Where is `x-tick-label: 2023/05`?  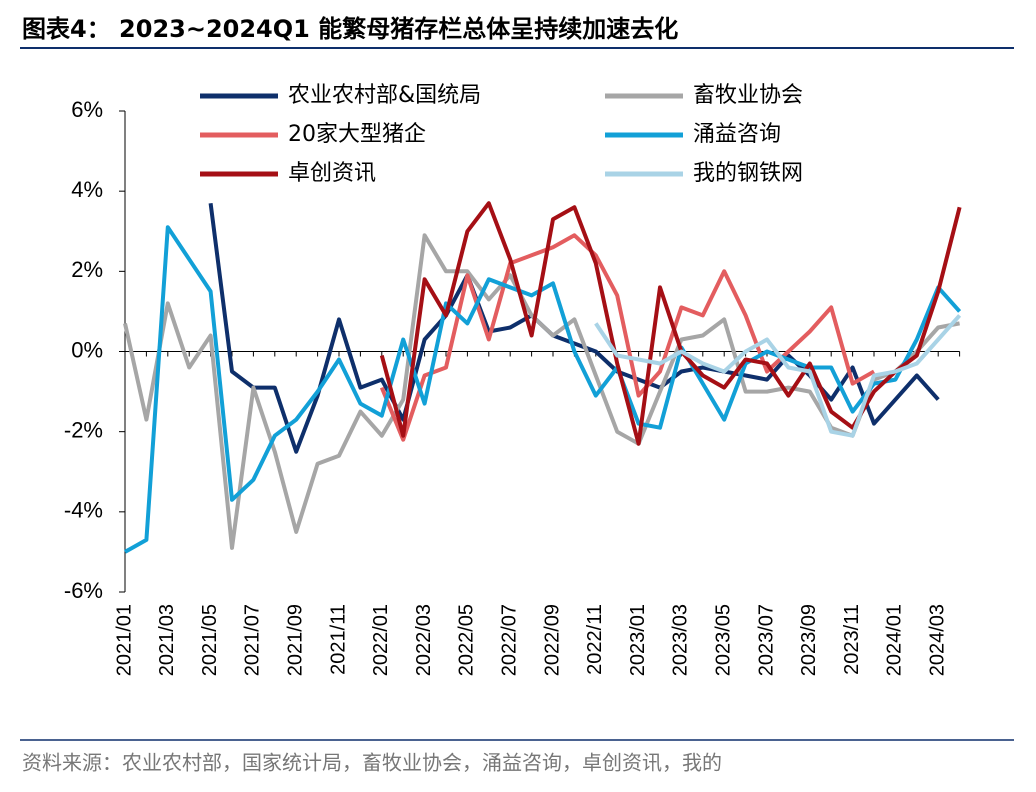
x-tick-label: 2023/05 is located at coordinates (723, 640).